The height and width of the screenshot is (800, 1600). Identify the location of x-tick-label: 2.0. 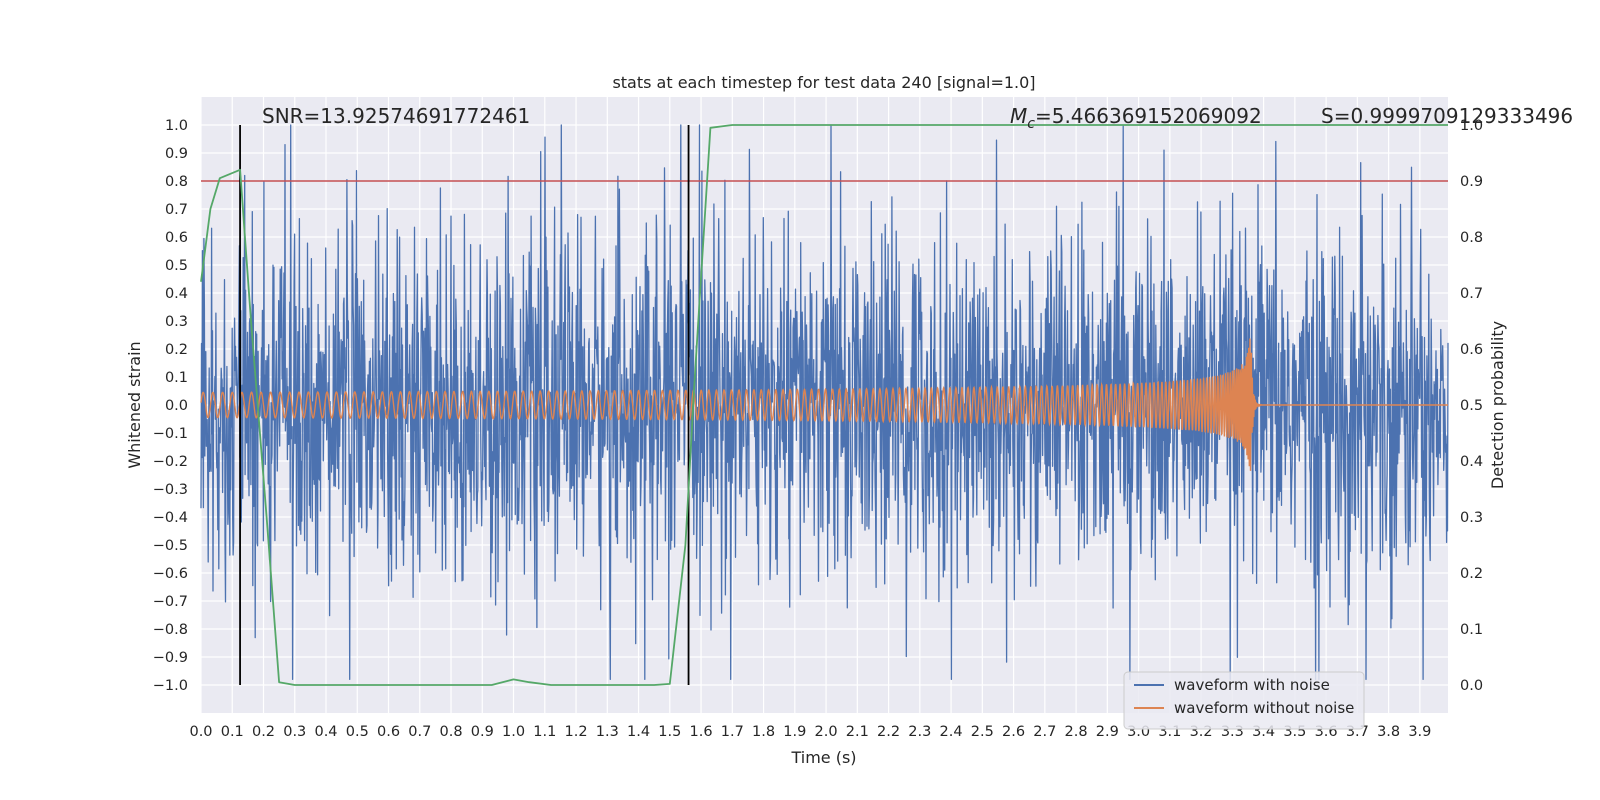
(826, 732).